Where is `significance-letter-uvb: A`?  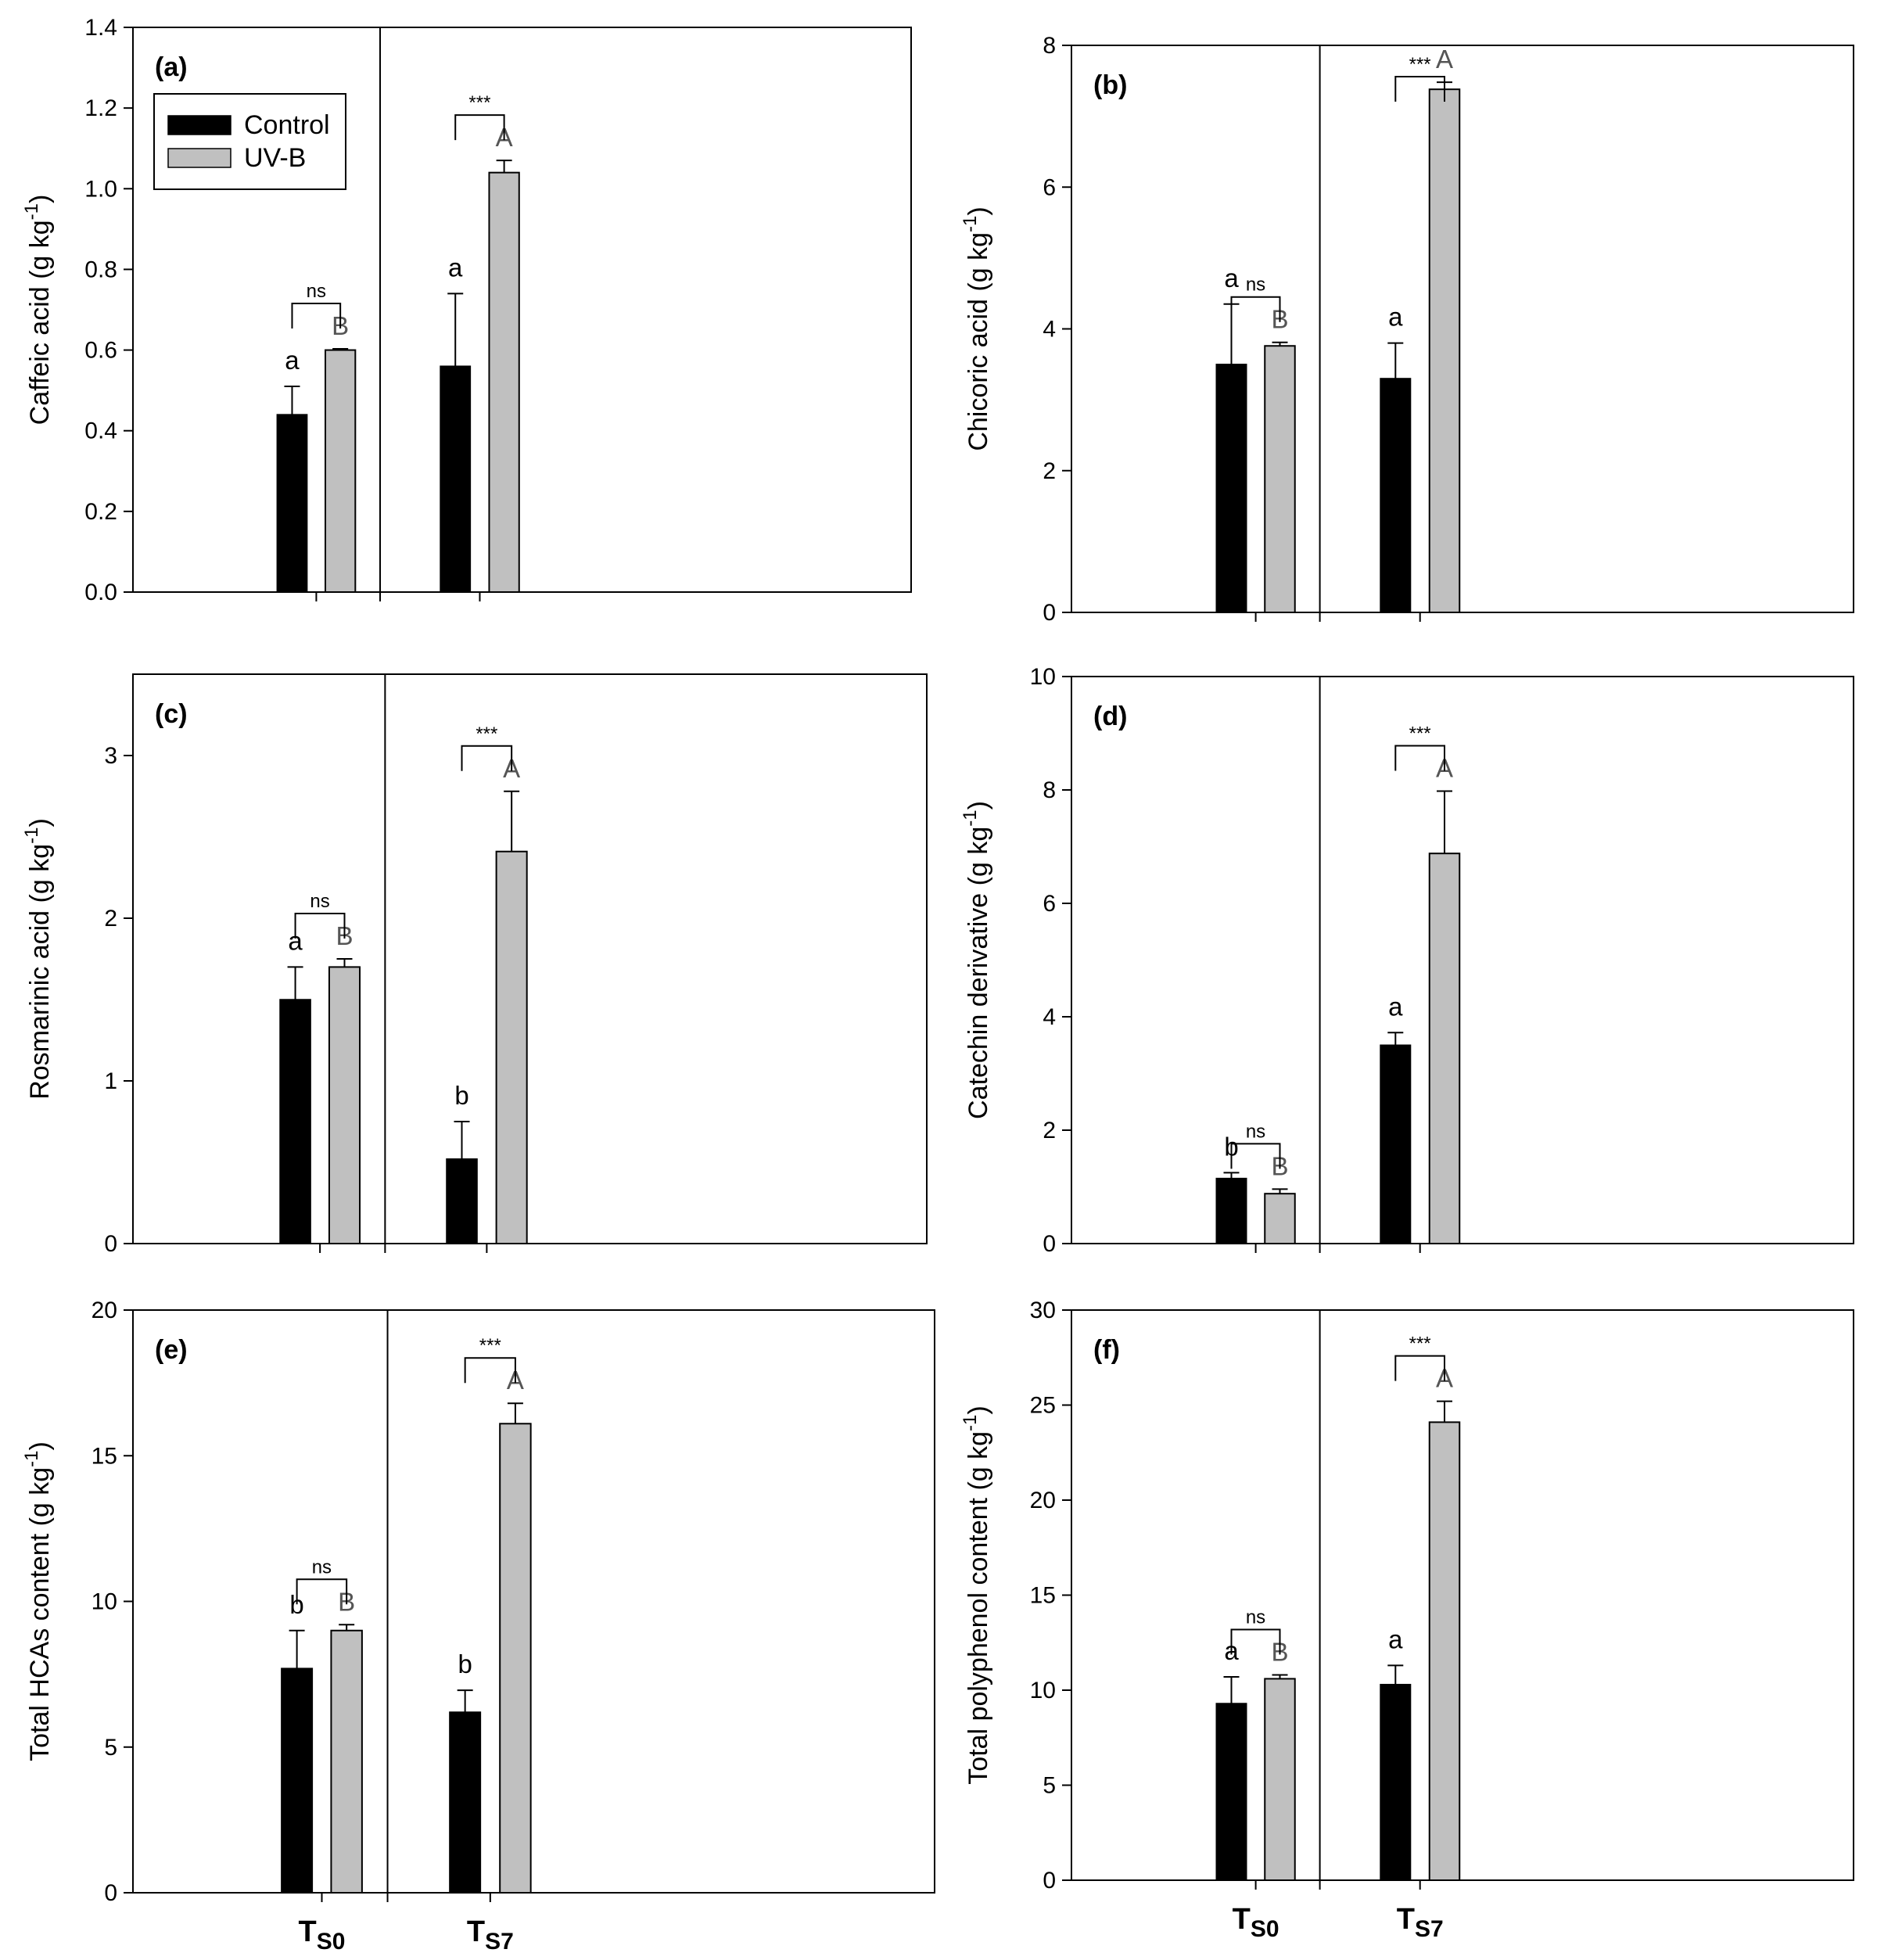 significance-letter-uvb: A is located at coordinates (1445, 59).